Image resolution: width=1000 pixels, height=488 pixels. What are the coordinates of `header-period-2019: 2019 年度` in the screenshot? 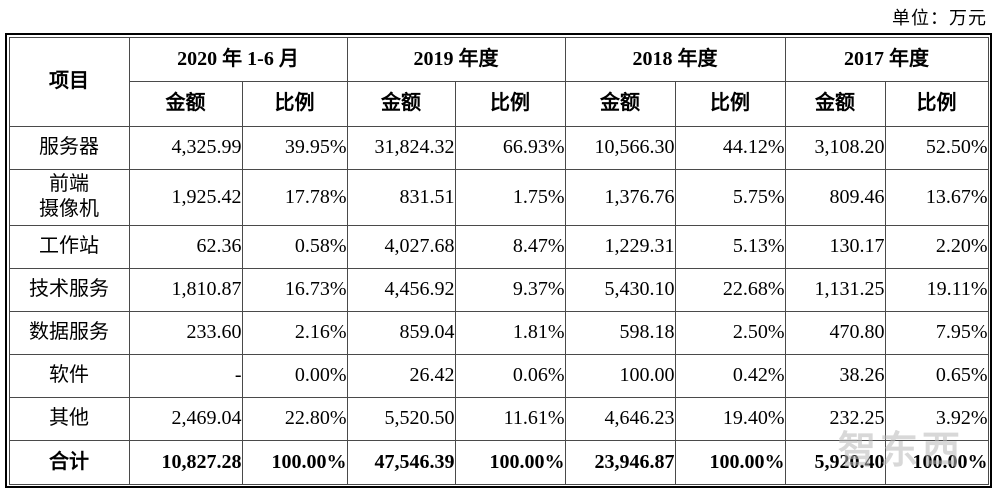 It's located at (456, 59).